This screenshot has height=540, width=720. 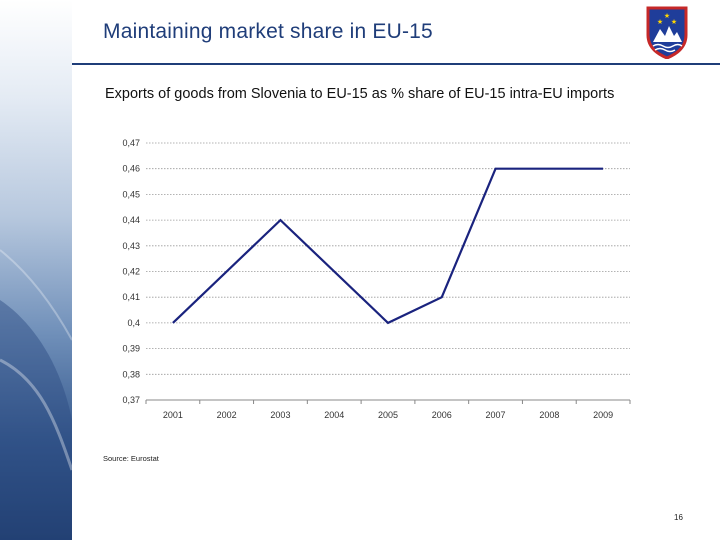 What do you see at coordinates (667, 32) in the screenshot?
I see `slovenia-coat-of-arms-icon: ★ ★ ★` at bounding box center [667, 32].